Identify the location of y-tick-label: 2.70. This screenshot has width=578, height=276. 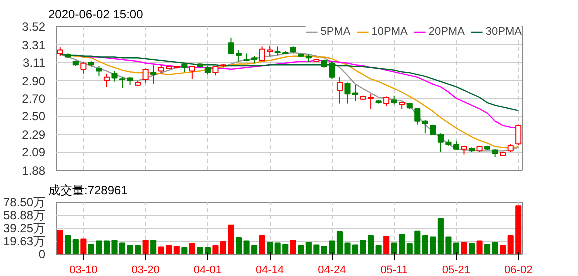
(34, 99).